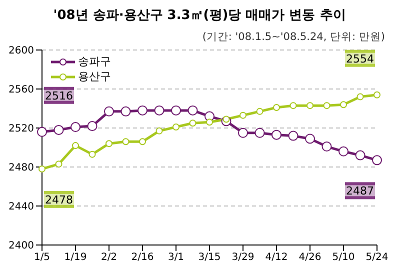 The image size is (399, 267). What do you see at coordinates (360, 191) in the screenshot?
I see `value-callout: 2487` at bounding box center [360, 191].